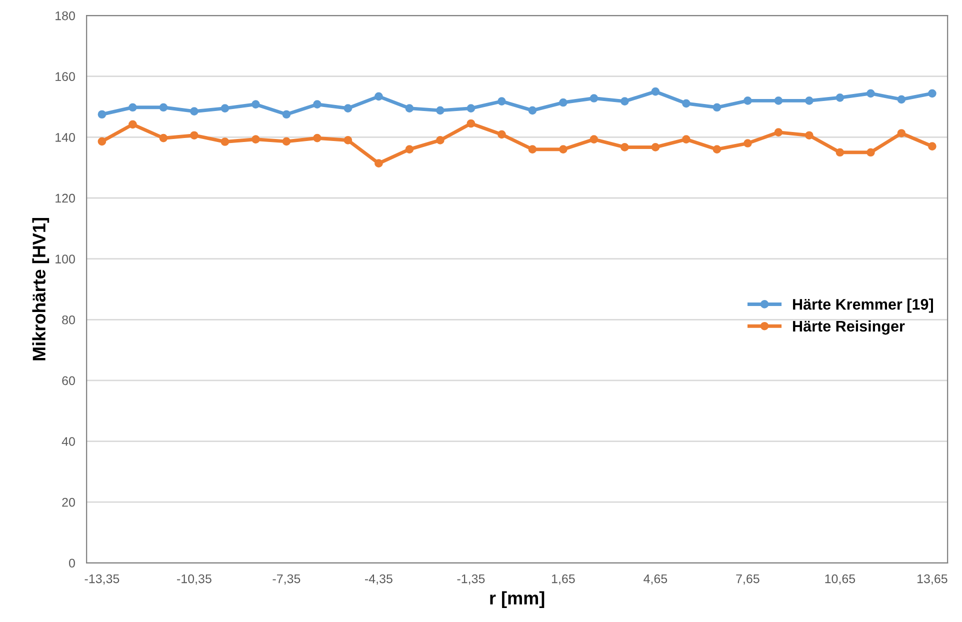 This screenshot has height=622, width=962. I want to click on x-tick-label: 10,65, so click(840, 579).